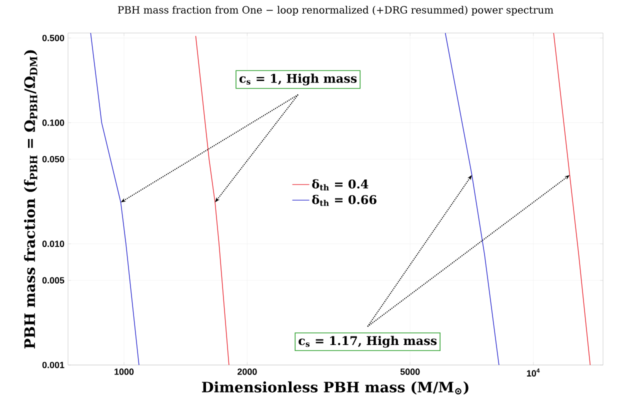  Describe the element at coordinates (53, 244) in the screenshot. I see `y-tick-label: 0.010` at that location.